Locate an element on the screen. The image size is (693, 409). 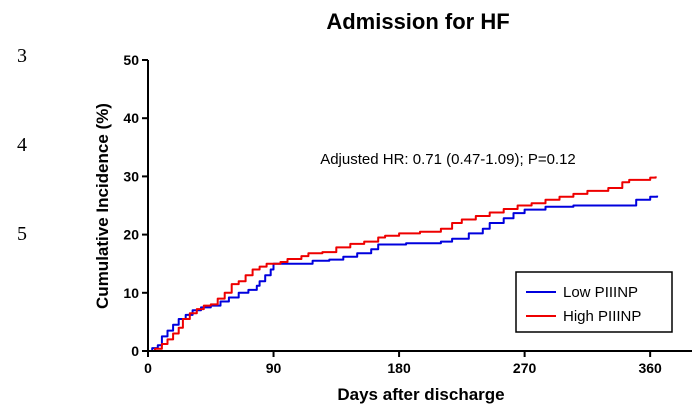
y-tick-label: 40 is located at coordinates (131, 118).